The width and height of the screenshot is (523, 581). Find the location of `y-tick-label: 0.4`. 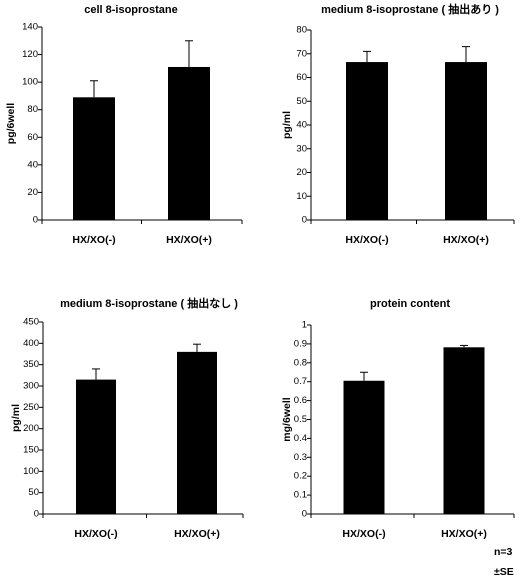

y-tick-label: 0.4 is located at coordinates (300, 438).